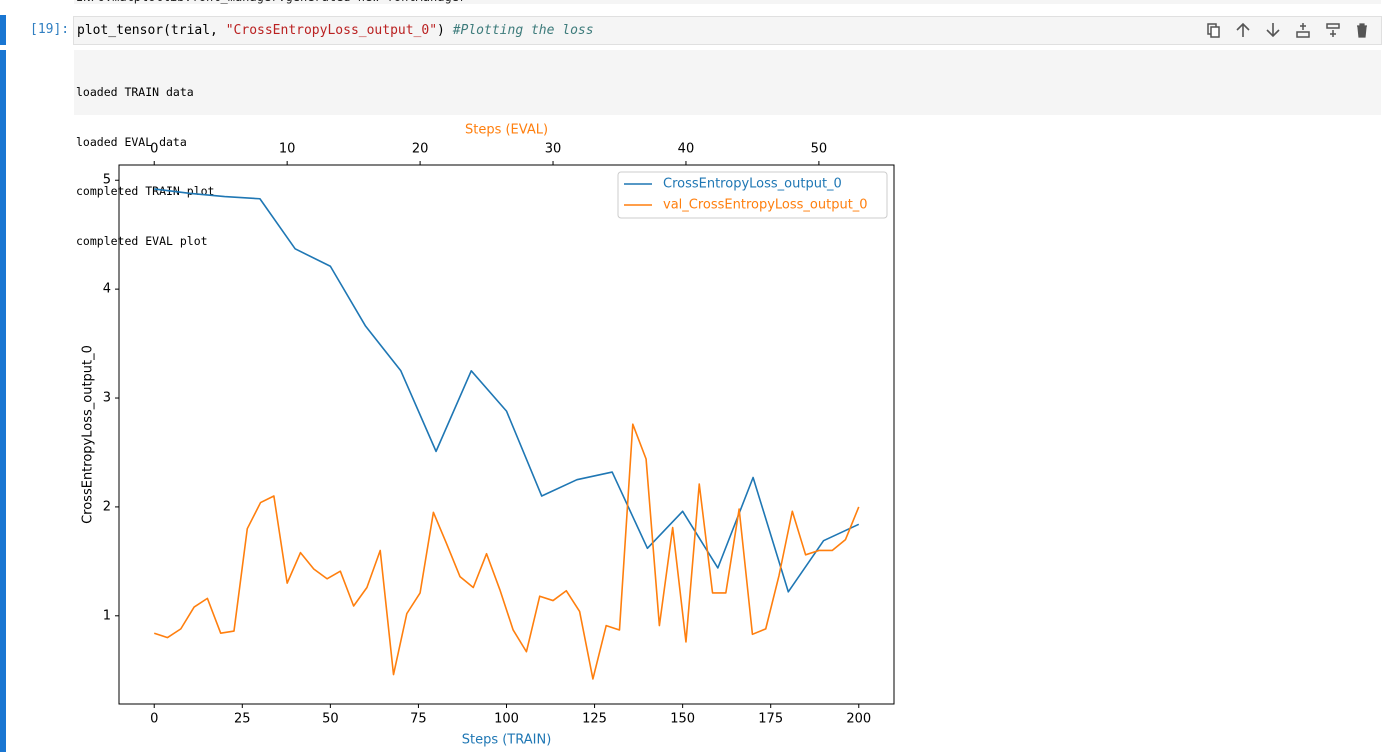 The height and width of the screenshot is (752, 1394). I want to click on x-tick-label: 50, so click(330, 719).